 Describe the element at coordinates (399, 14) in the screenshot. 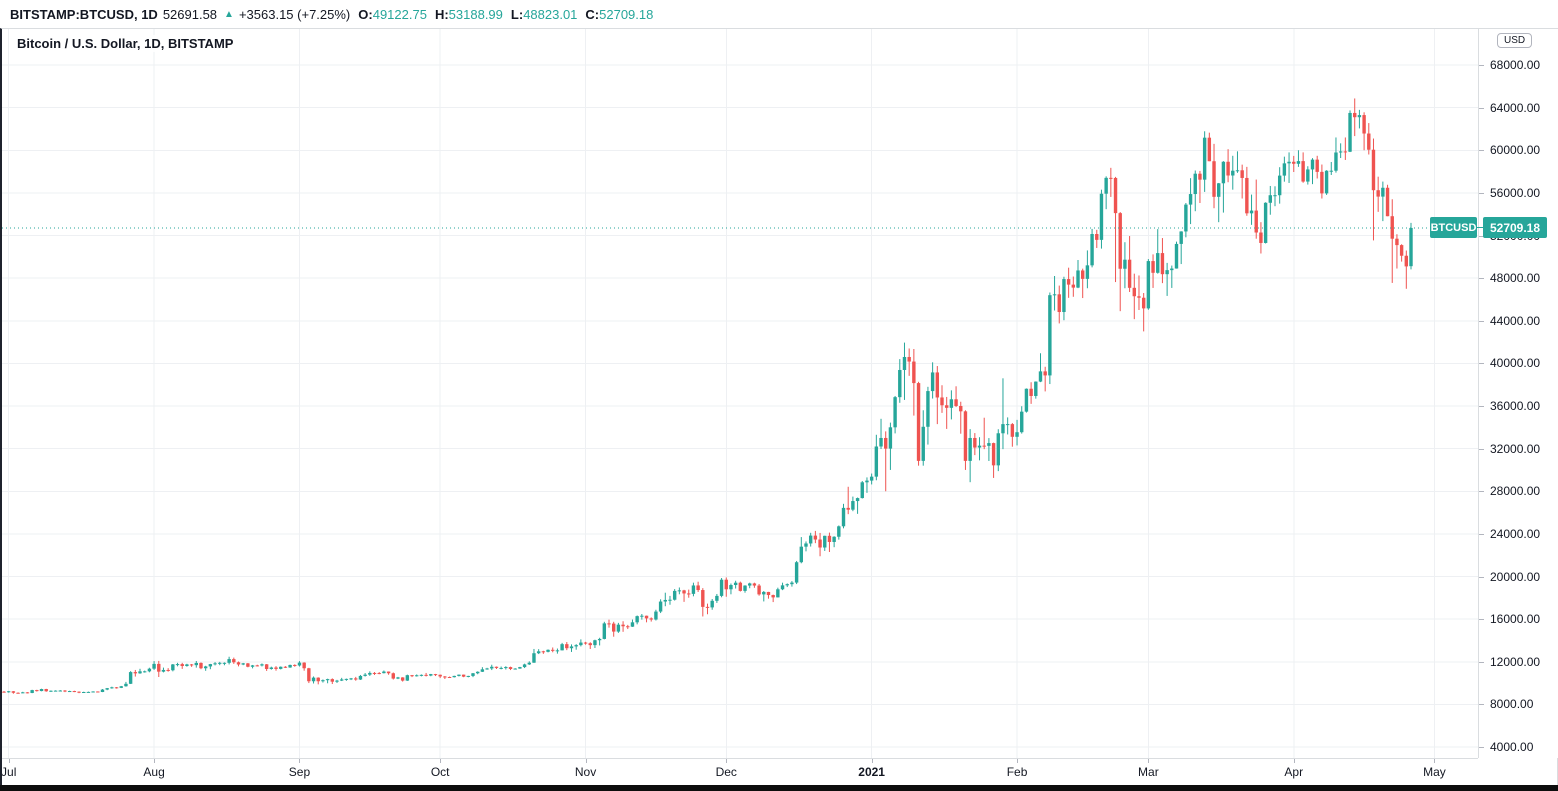

I see `open-value: 49122.75` at that location.